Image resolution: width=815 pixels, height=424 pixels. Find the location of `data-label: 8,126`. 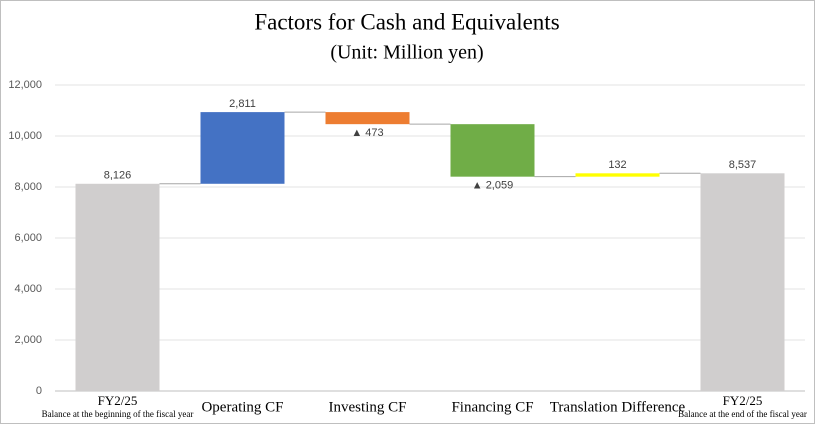

data-label: 8,126 is located at coordinates (118, 176).